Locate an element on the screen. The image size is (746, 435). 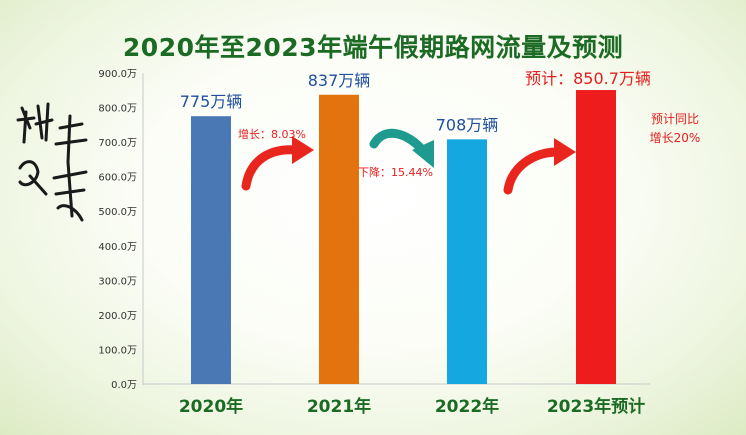
y-tick-label: 100.0万 is located at coordinates (117, 350).